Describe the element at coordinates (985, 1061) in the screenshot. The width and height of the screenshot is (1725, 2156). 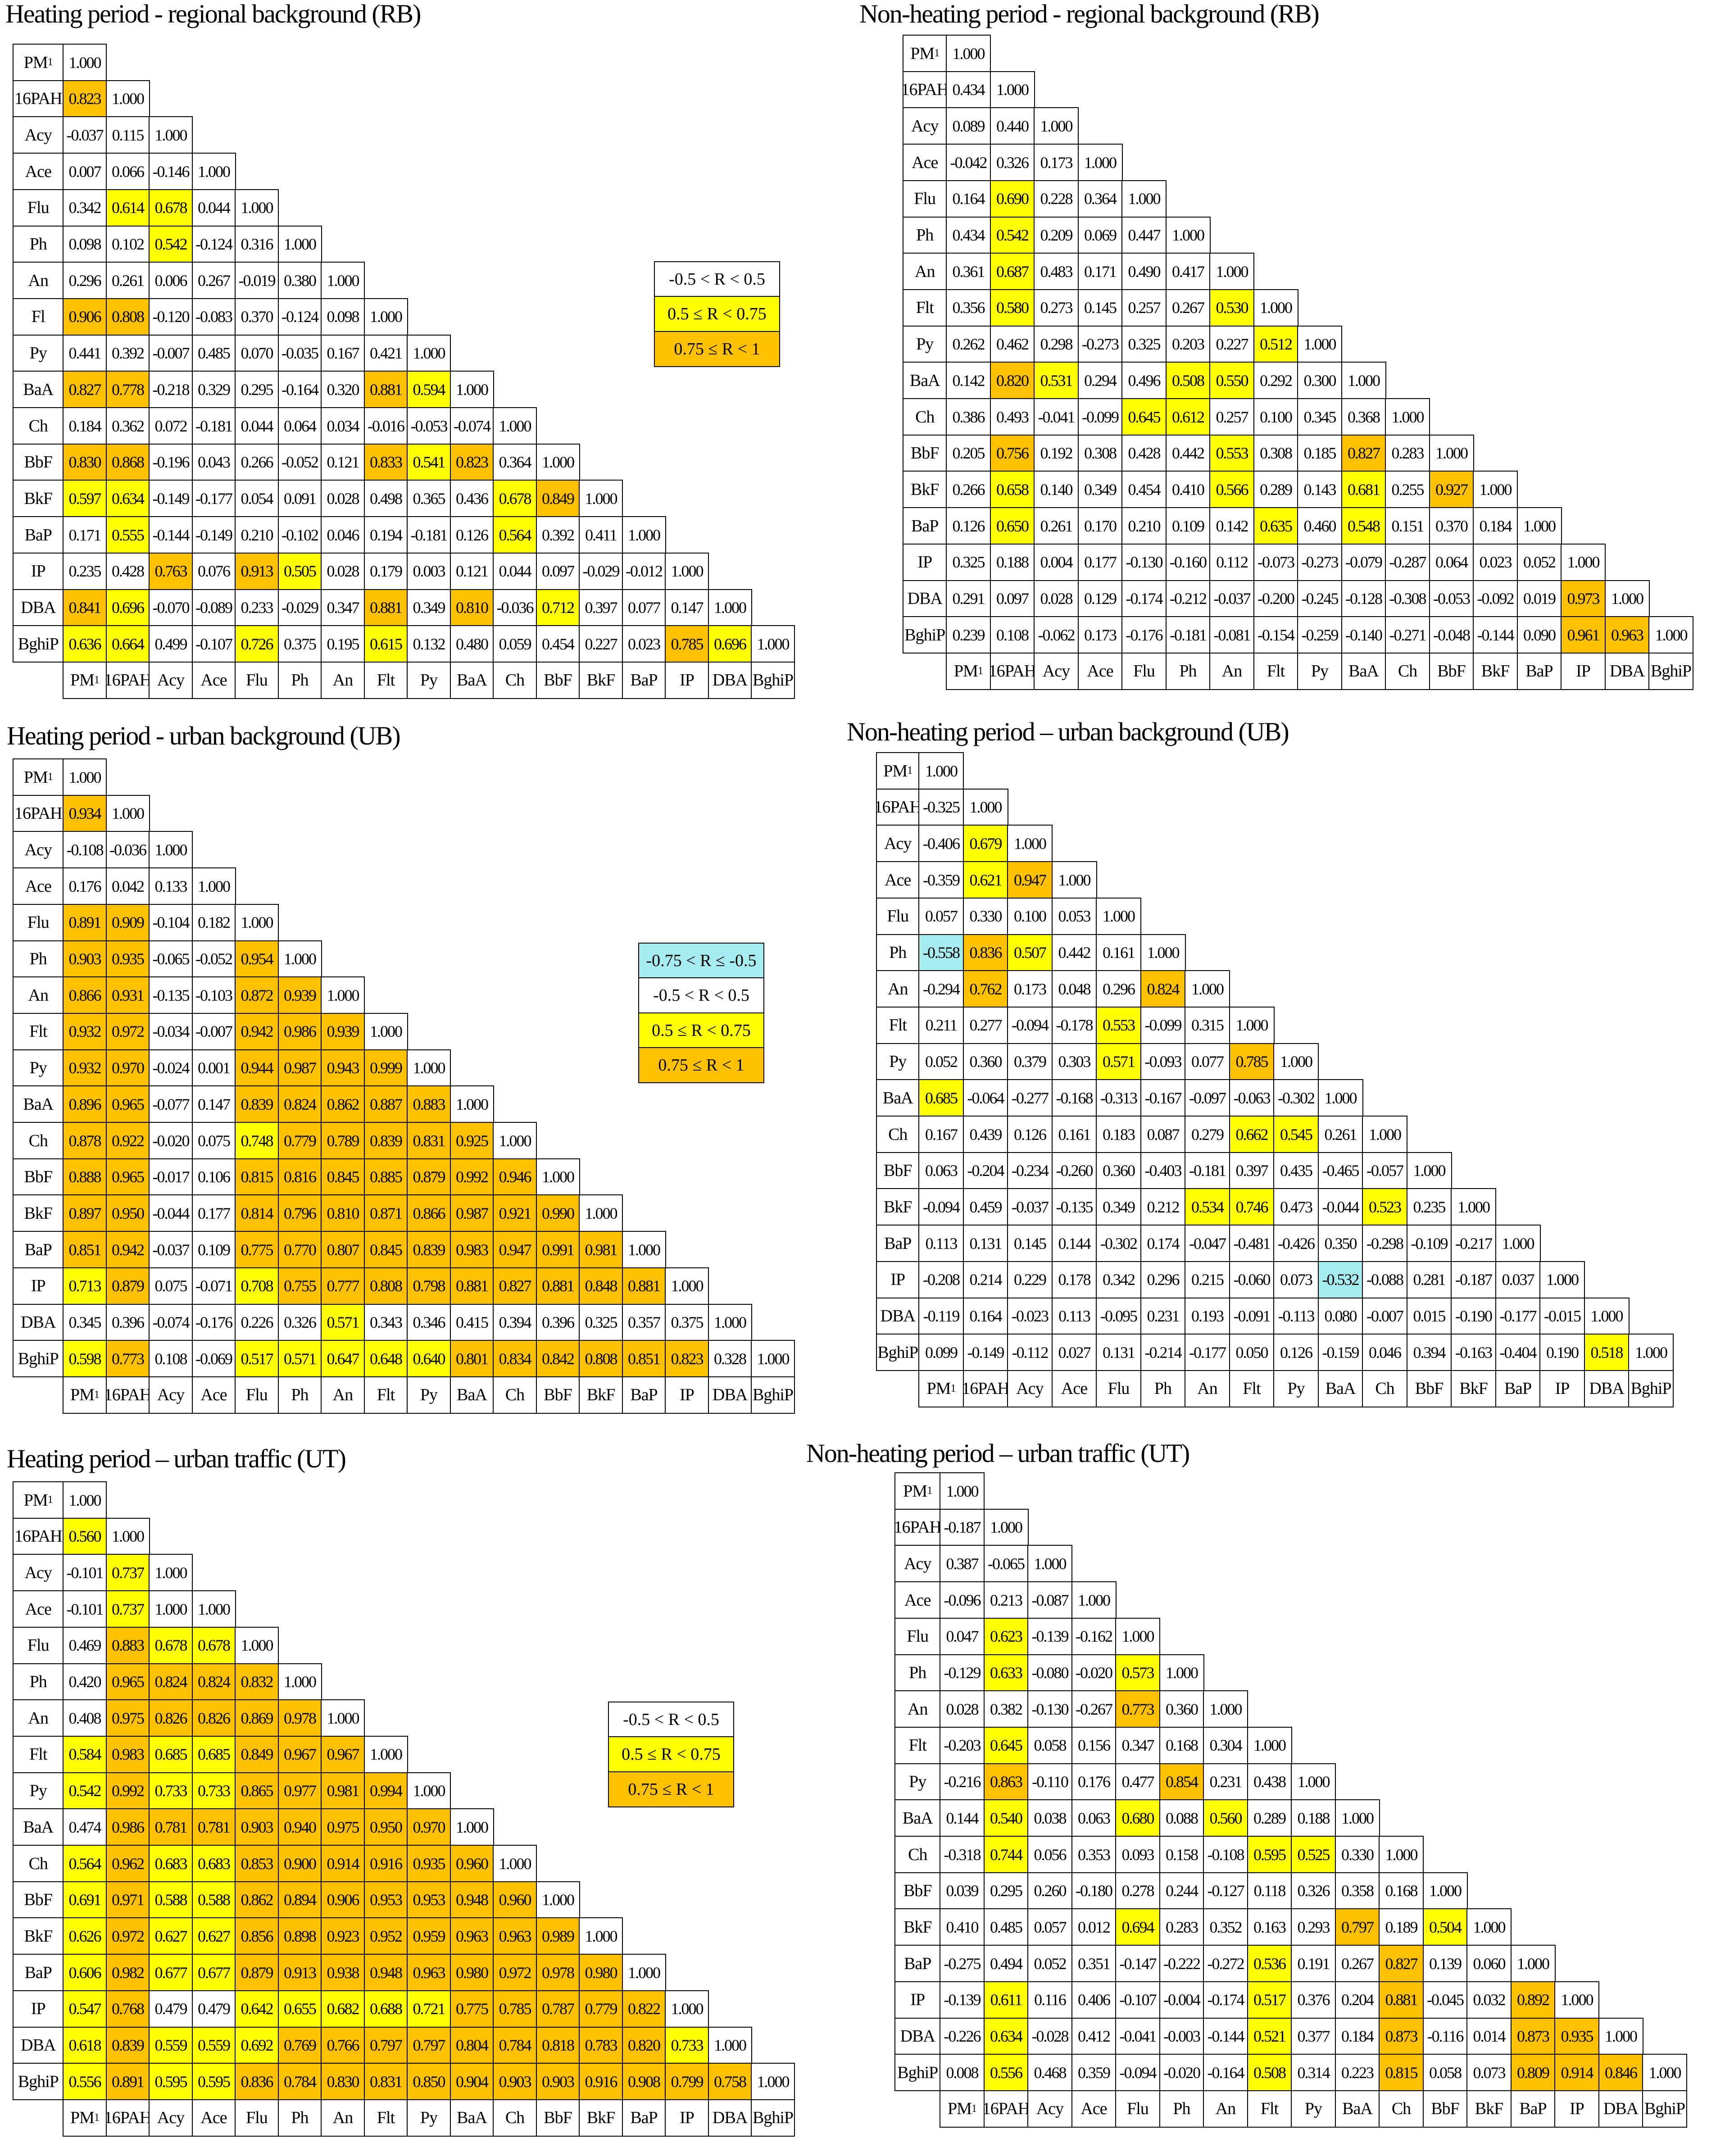
I see `correlation-cell-py-16pah: 0.360` at that location.